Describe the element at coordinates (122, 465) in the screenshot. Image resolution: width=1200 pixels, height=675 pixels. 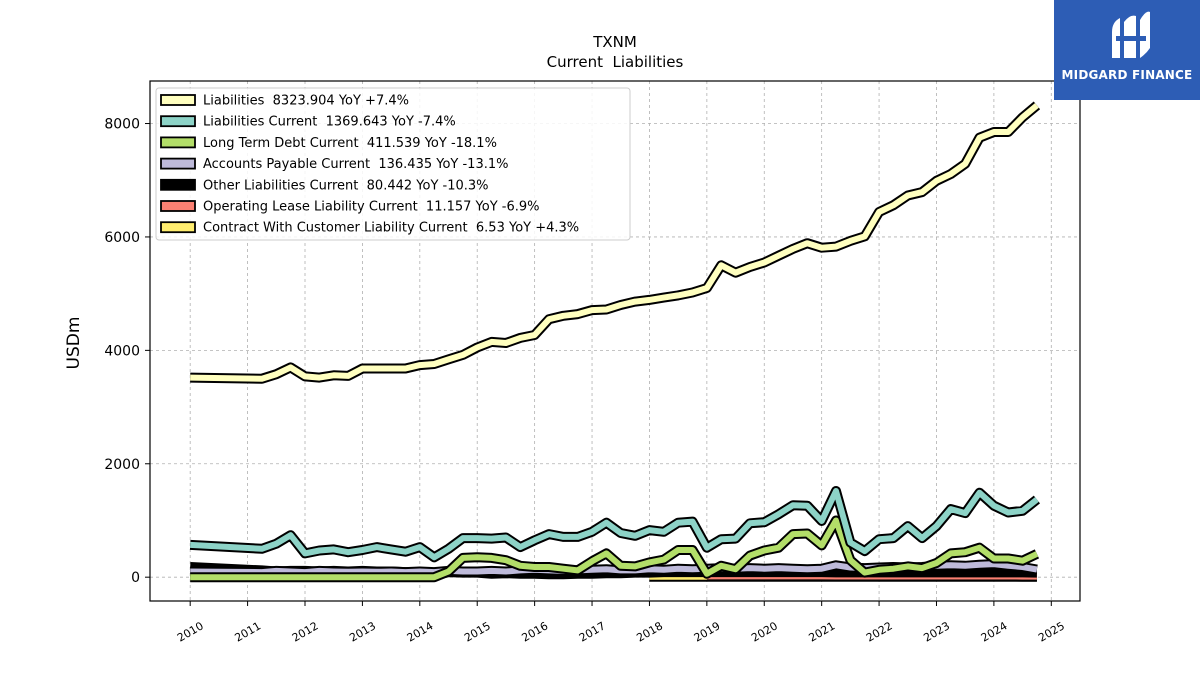
I see `y-tick-label: 2000` at that location.